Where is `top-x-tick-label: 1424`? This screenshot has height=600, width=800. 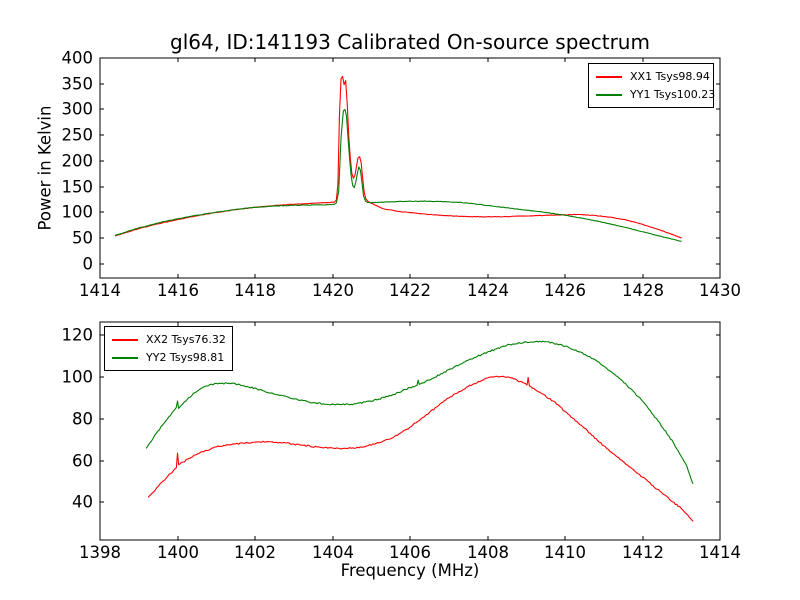
top-x-tick-label: 1424 is located at coordinates (488, 290).